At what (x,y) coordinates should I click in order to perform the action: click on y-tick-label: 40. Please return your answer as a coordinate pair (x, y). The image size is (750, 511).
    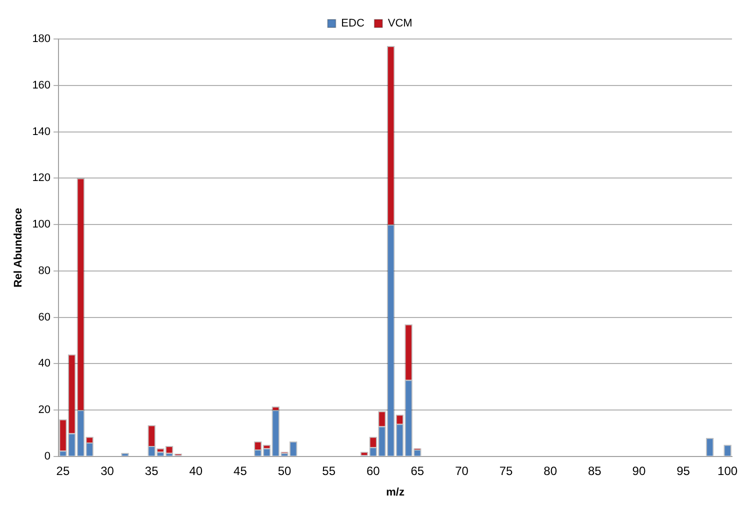
    Looking at the image, I should click on (44, 364).